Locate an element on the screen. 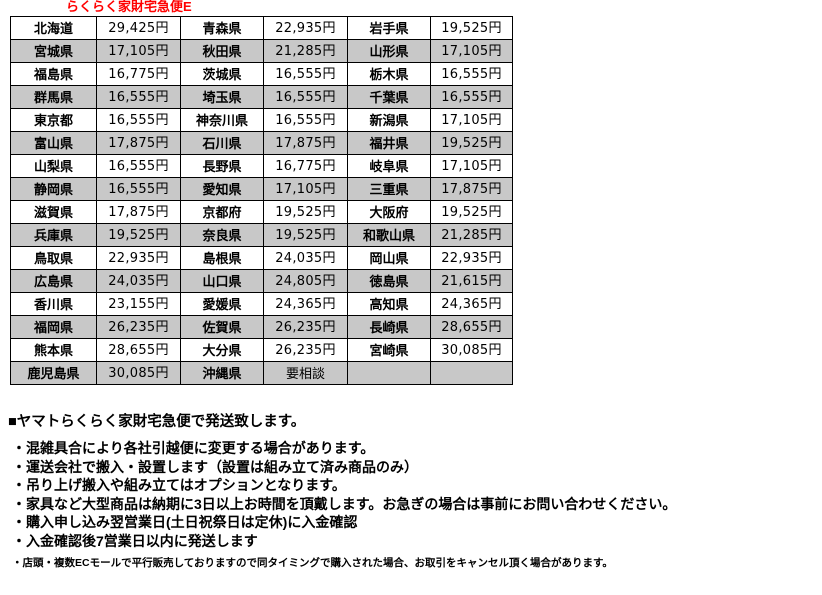 The height and width of the screenshot is (595, 822). prefecture-cell: 愛知県 is located at coordinates (222, 189).